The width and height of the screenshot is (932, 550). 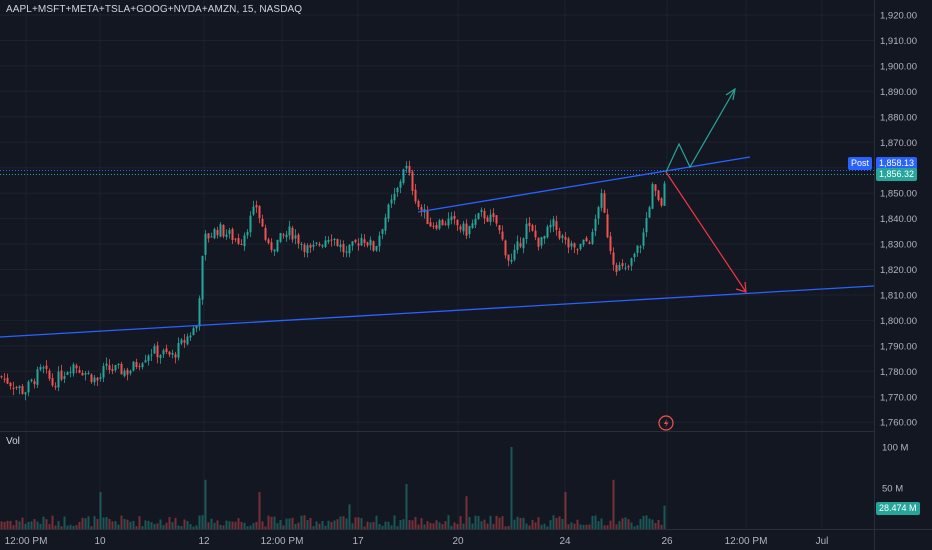 I want to click on projection-down-path, so click(x=706, y=232).